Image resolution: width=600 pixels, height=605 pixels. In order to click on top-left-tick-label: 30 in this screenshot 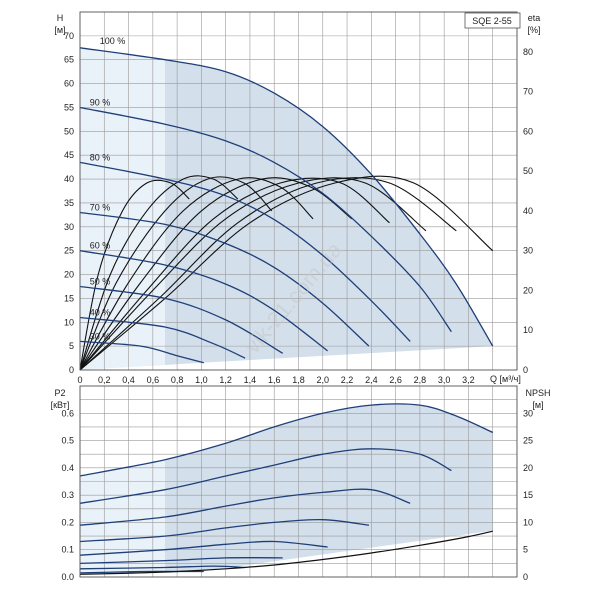, I will do `click(69, 227)`.